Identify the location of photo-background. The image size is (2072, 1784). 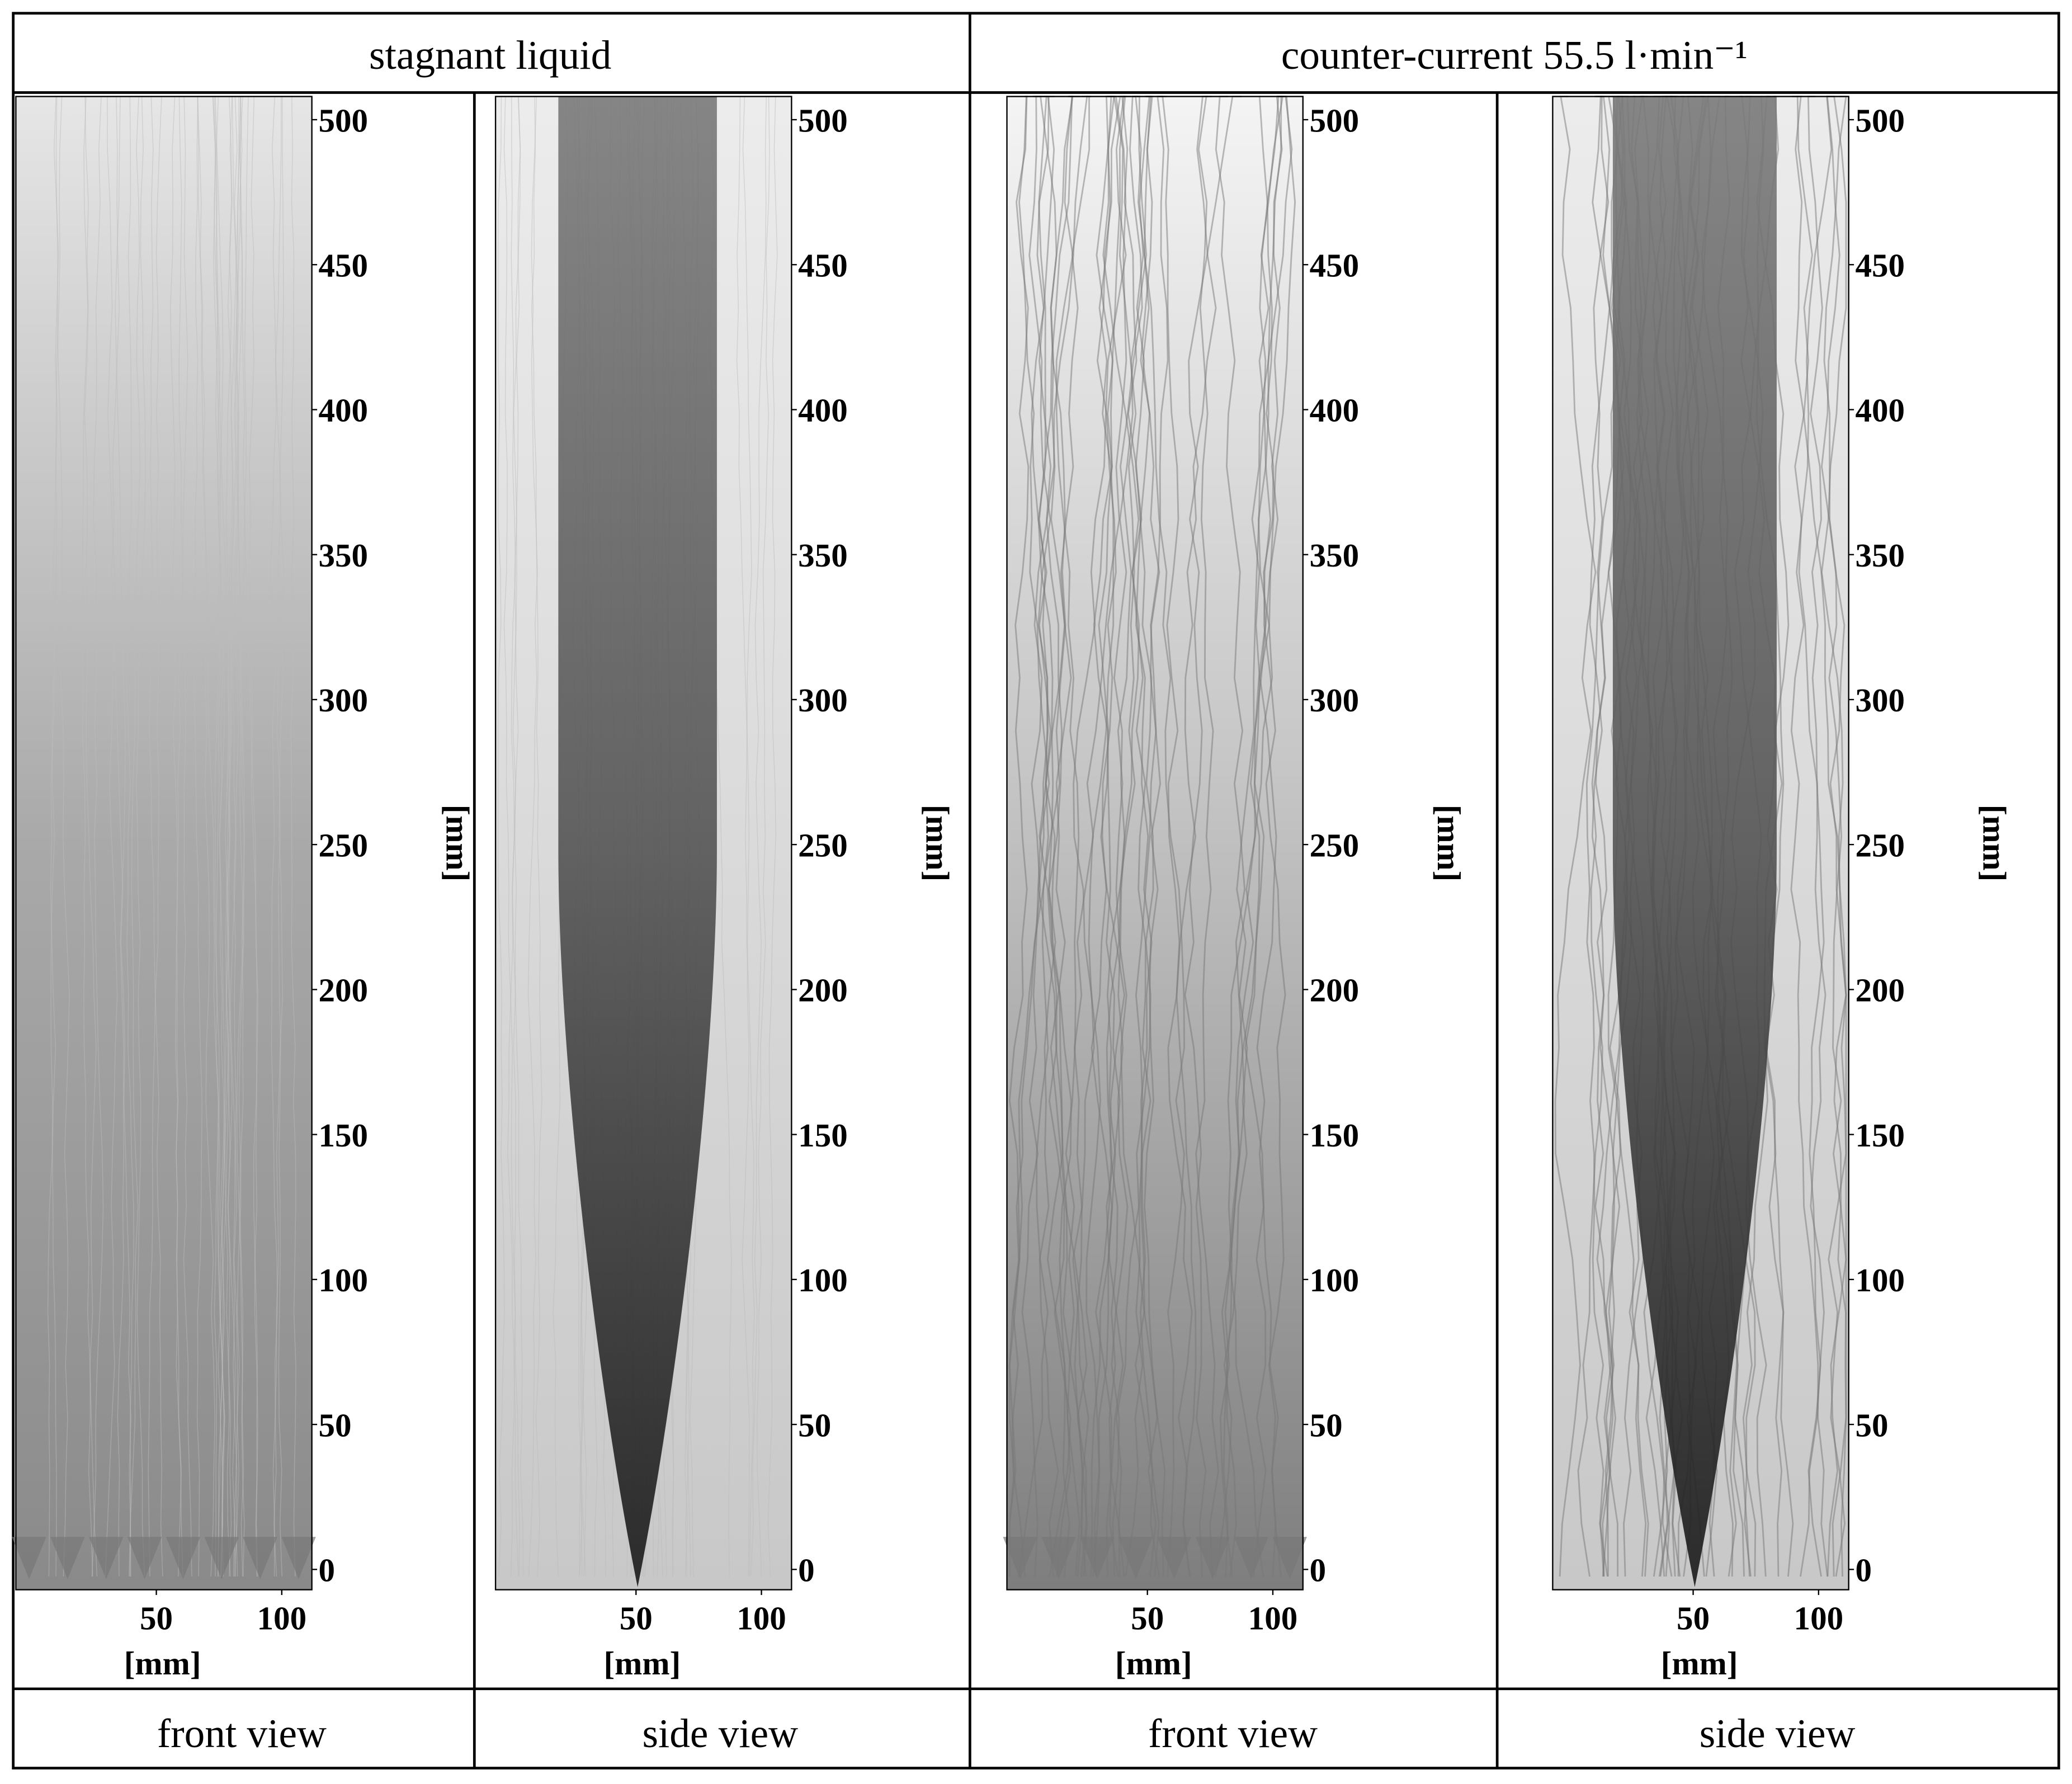
(164, 843).